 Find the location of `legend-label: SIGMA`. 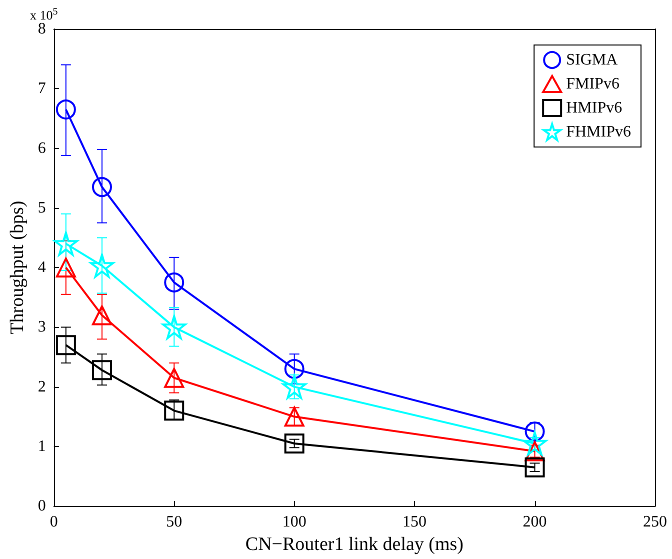

legend-label: SIGMA is located at coordinates (592, 60).